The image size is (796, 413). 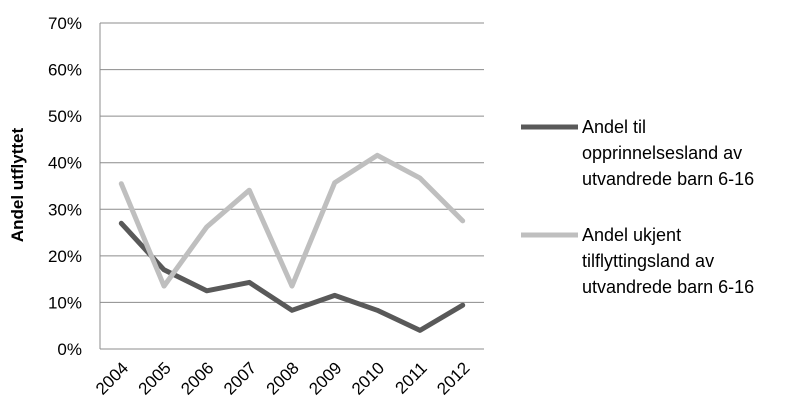 I want to click on x-tick-label: 2011, so click(x=411, y=377).